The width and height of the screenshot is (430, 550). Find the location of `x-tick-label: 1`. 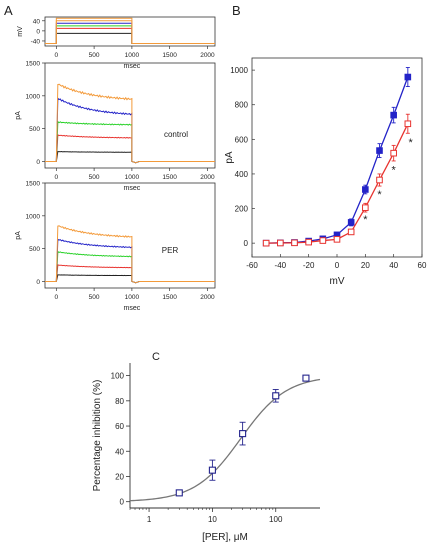

x-tick-label: 1 is located at coordinates (149, 519).